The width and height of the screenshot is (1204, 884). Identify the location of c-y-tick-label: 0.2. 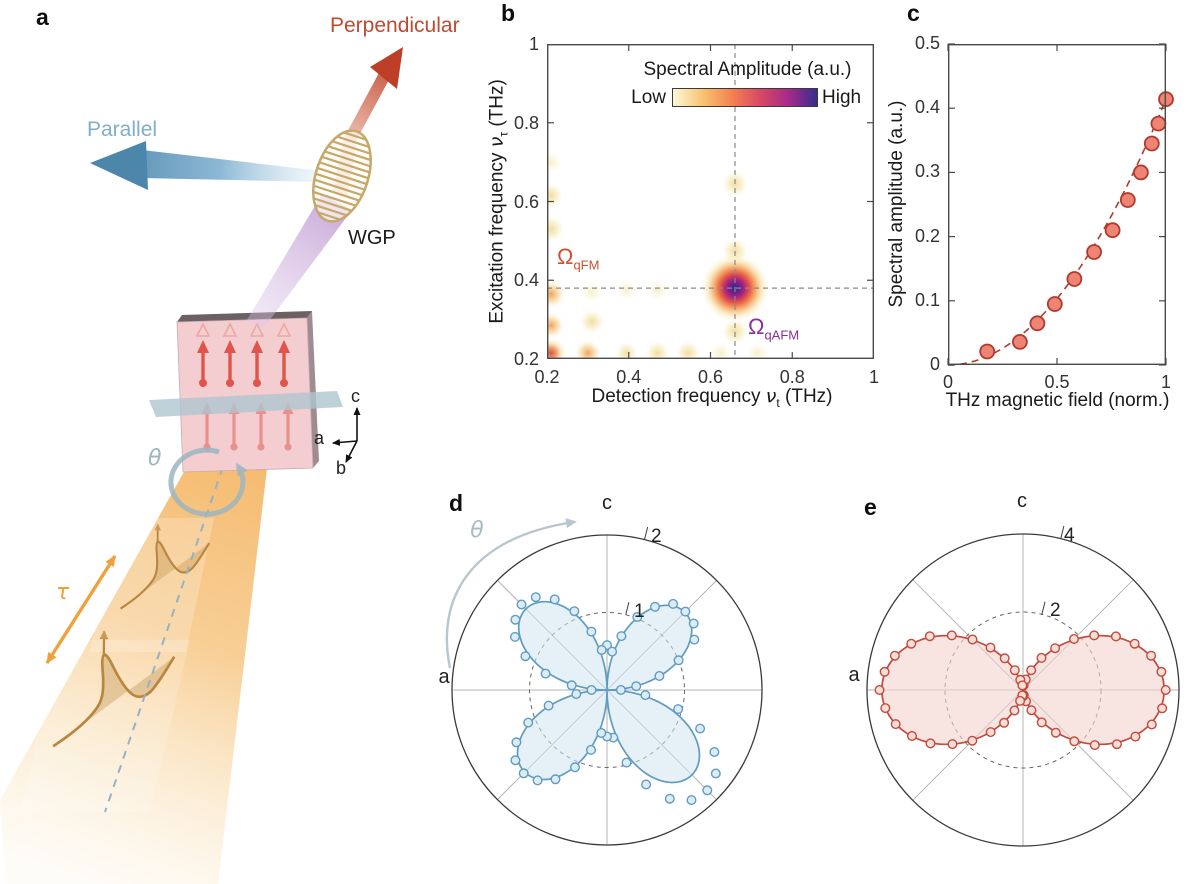
(927, 235).